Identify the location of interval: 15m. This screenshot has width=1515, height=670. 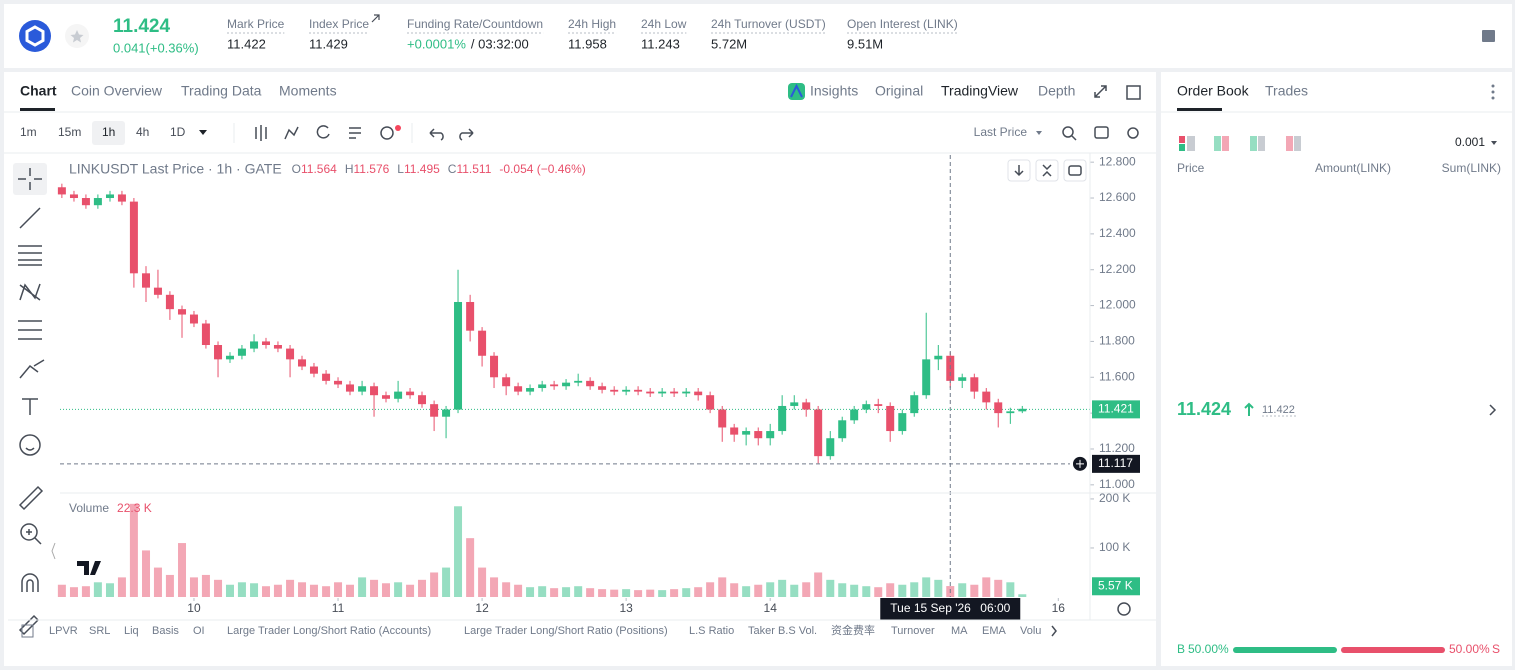
(69, 132).